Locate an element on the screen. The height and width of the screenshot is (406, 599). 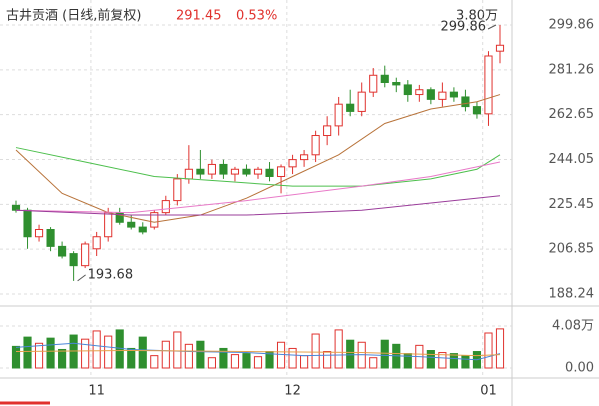
low-arrow is located at coordinates (81, 278).